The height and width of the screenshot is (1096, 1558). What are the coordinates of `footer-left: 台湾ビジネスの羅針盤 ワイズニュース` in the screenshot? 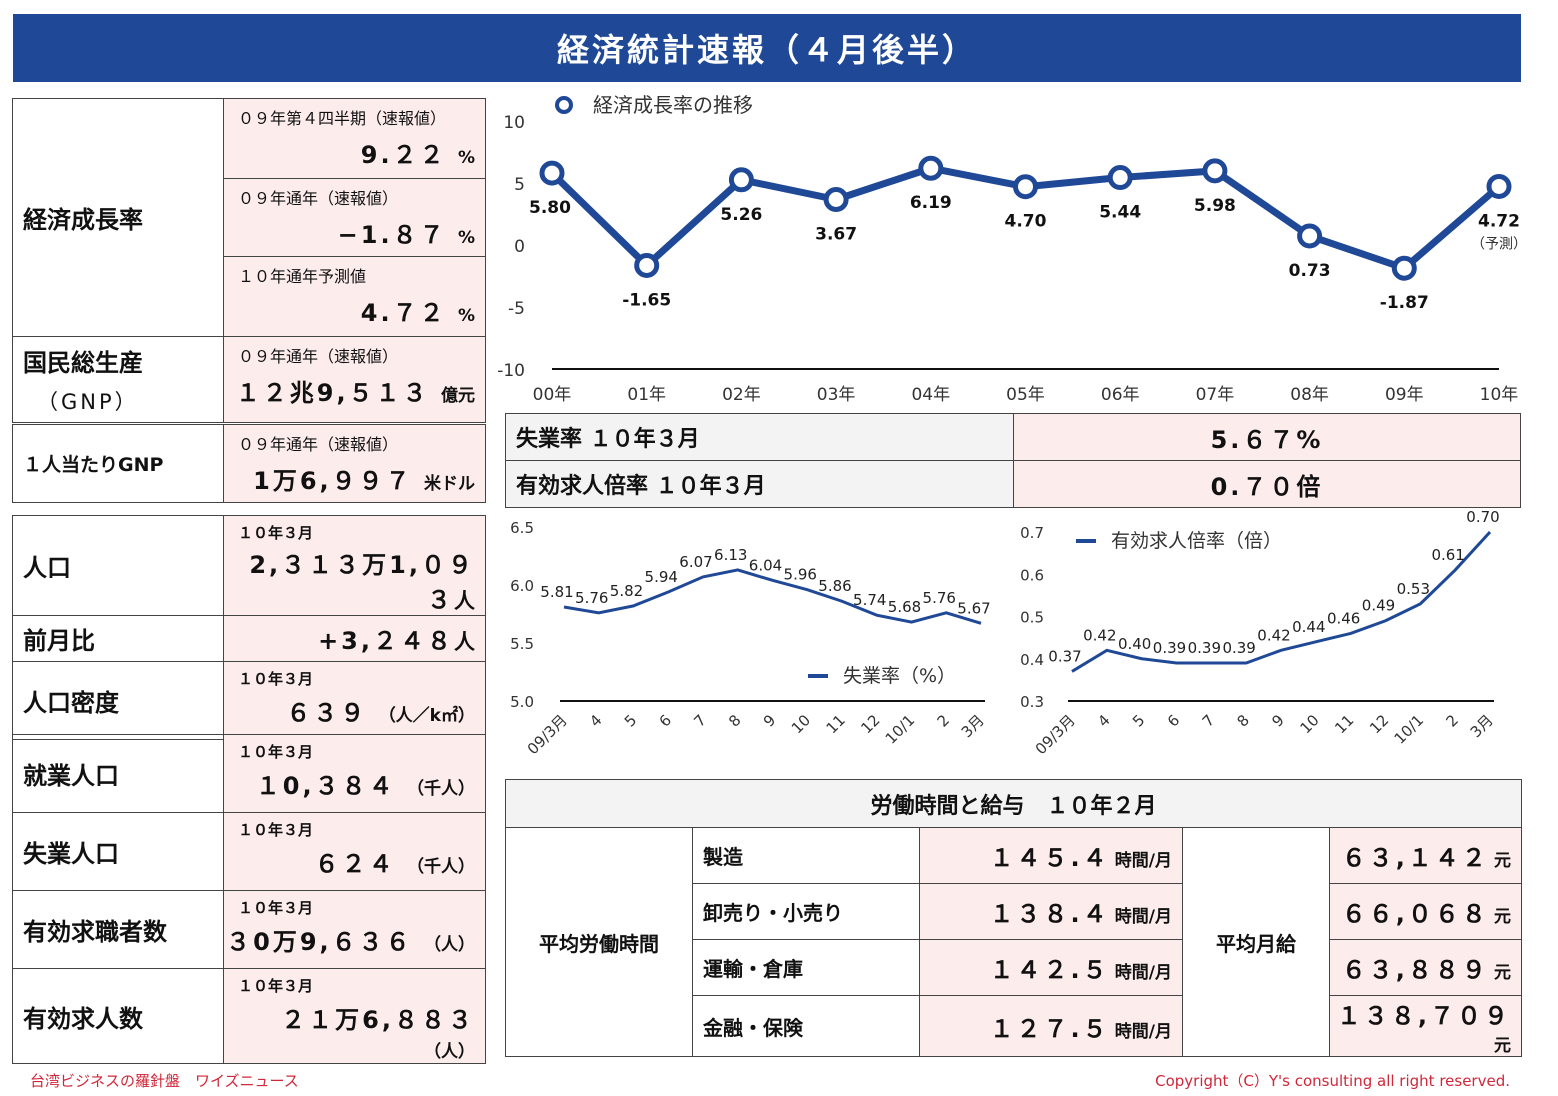 It's located at (164, 1081).